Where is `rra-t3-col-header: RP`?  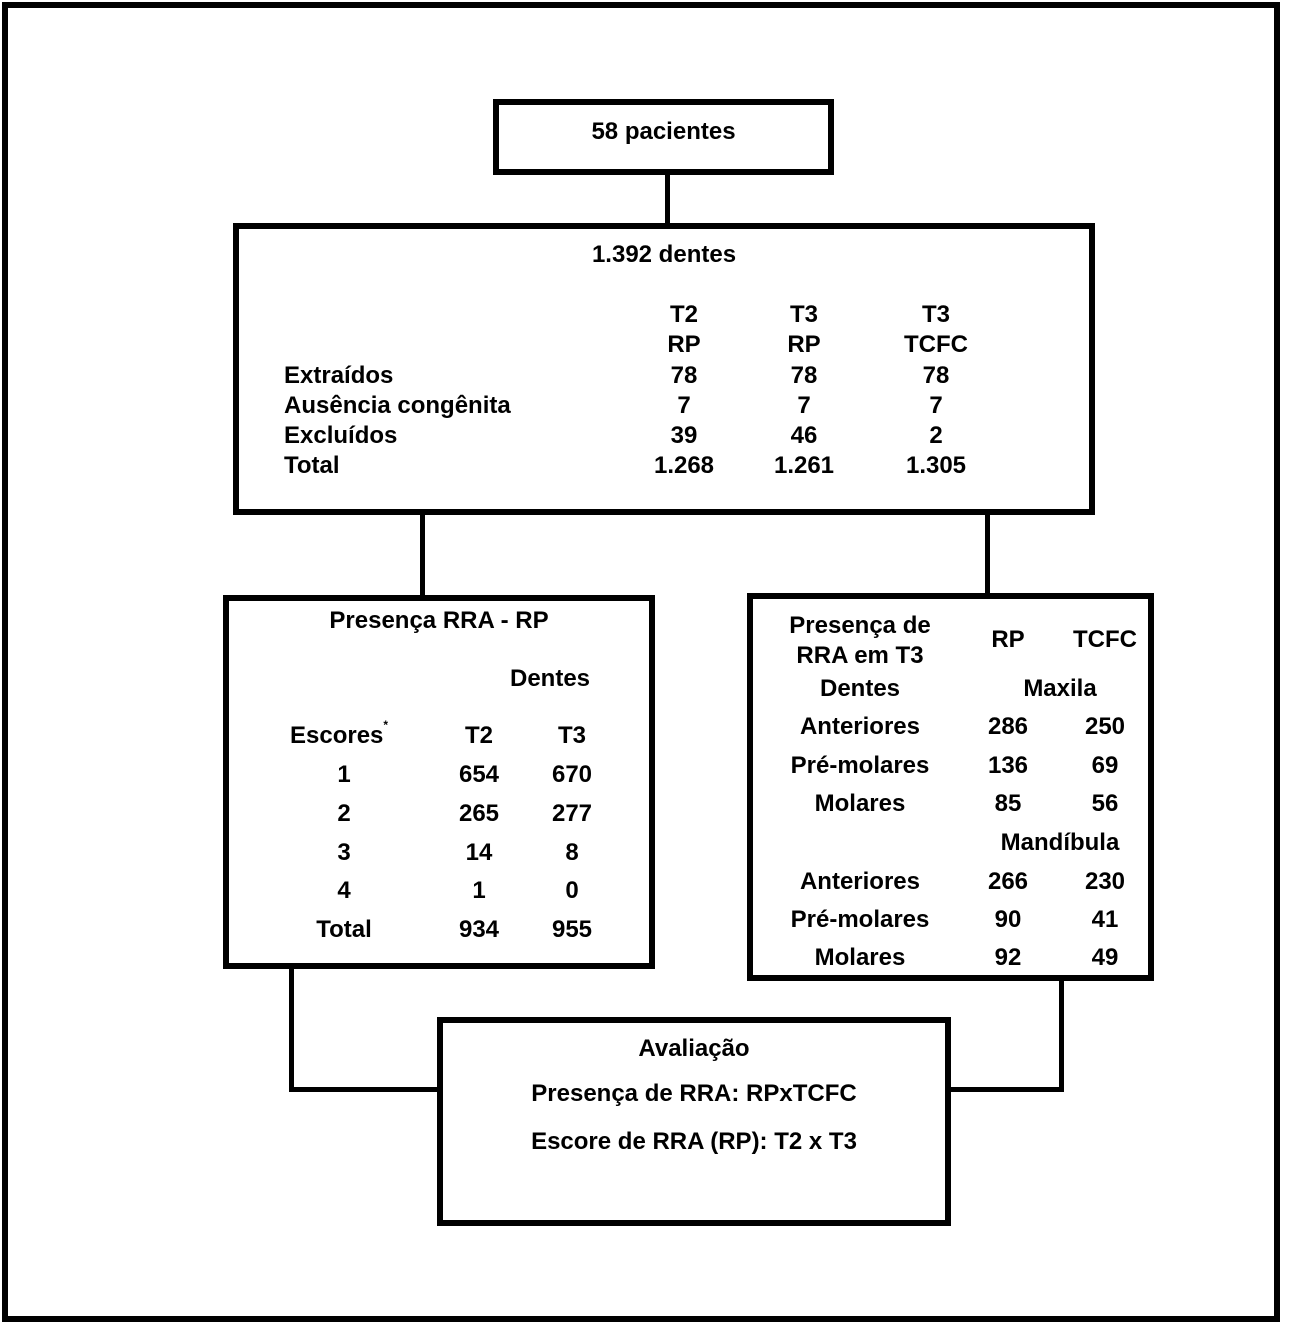 rra-t3-col-header: RP is located at coordinates (1008, 639).